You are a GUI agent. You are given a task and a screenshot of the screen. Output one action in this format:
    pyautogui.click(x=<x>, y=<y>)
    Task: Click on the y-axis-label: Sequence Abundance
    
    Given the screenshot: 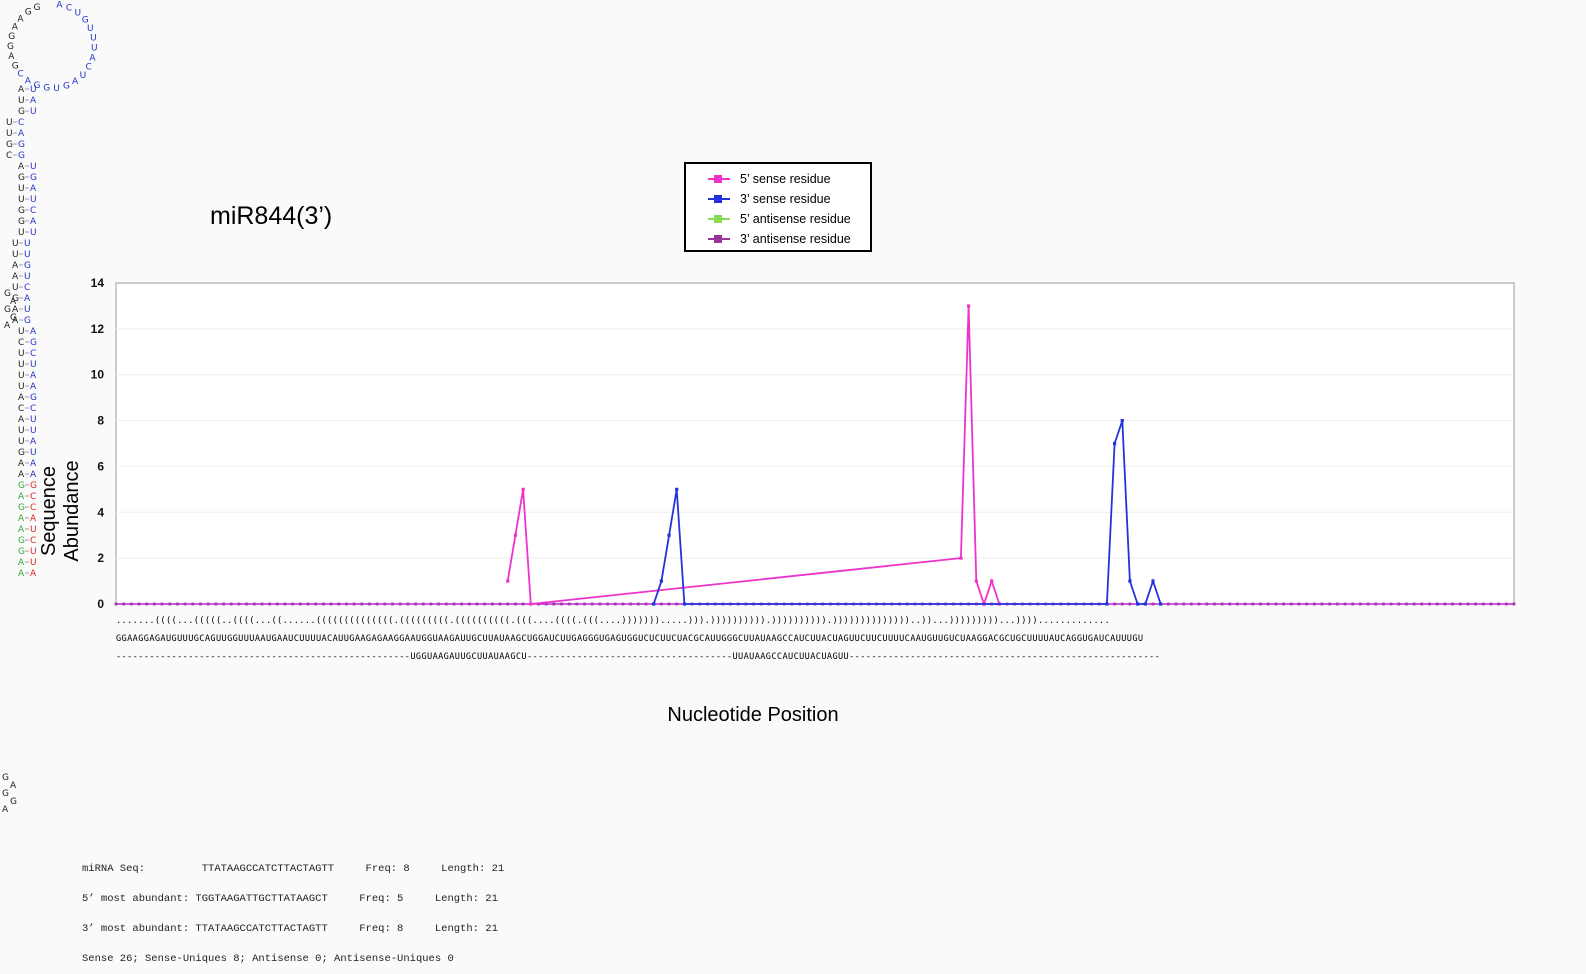 What is the action you would take?
    pyautogui.click(x=60, y=511)
    